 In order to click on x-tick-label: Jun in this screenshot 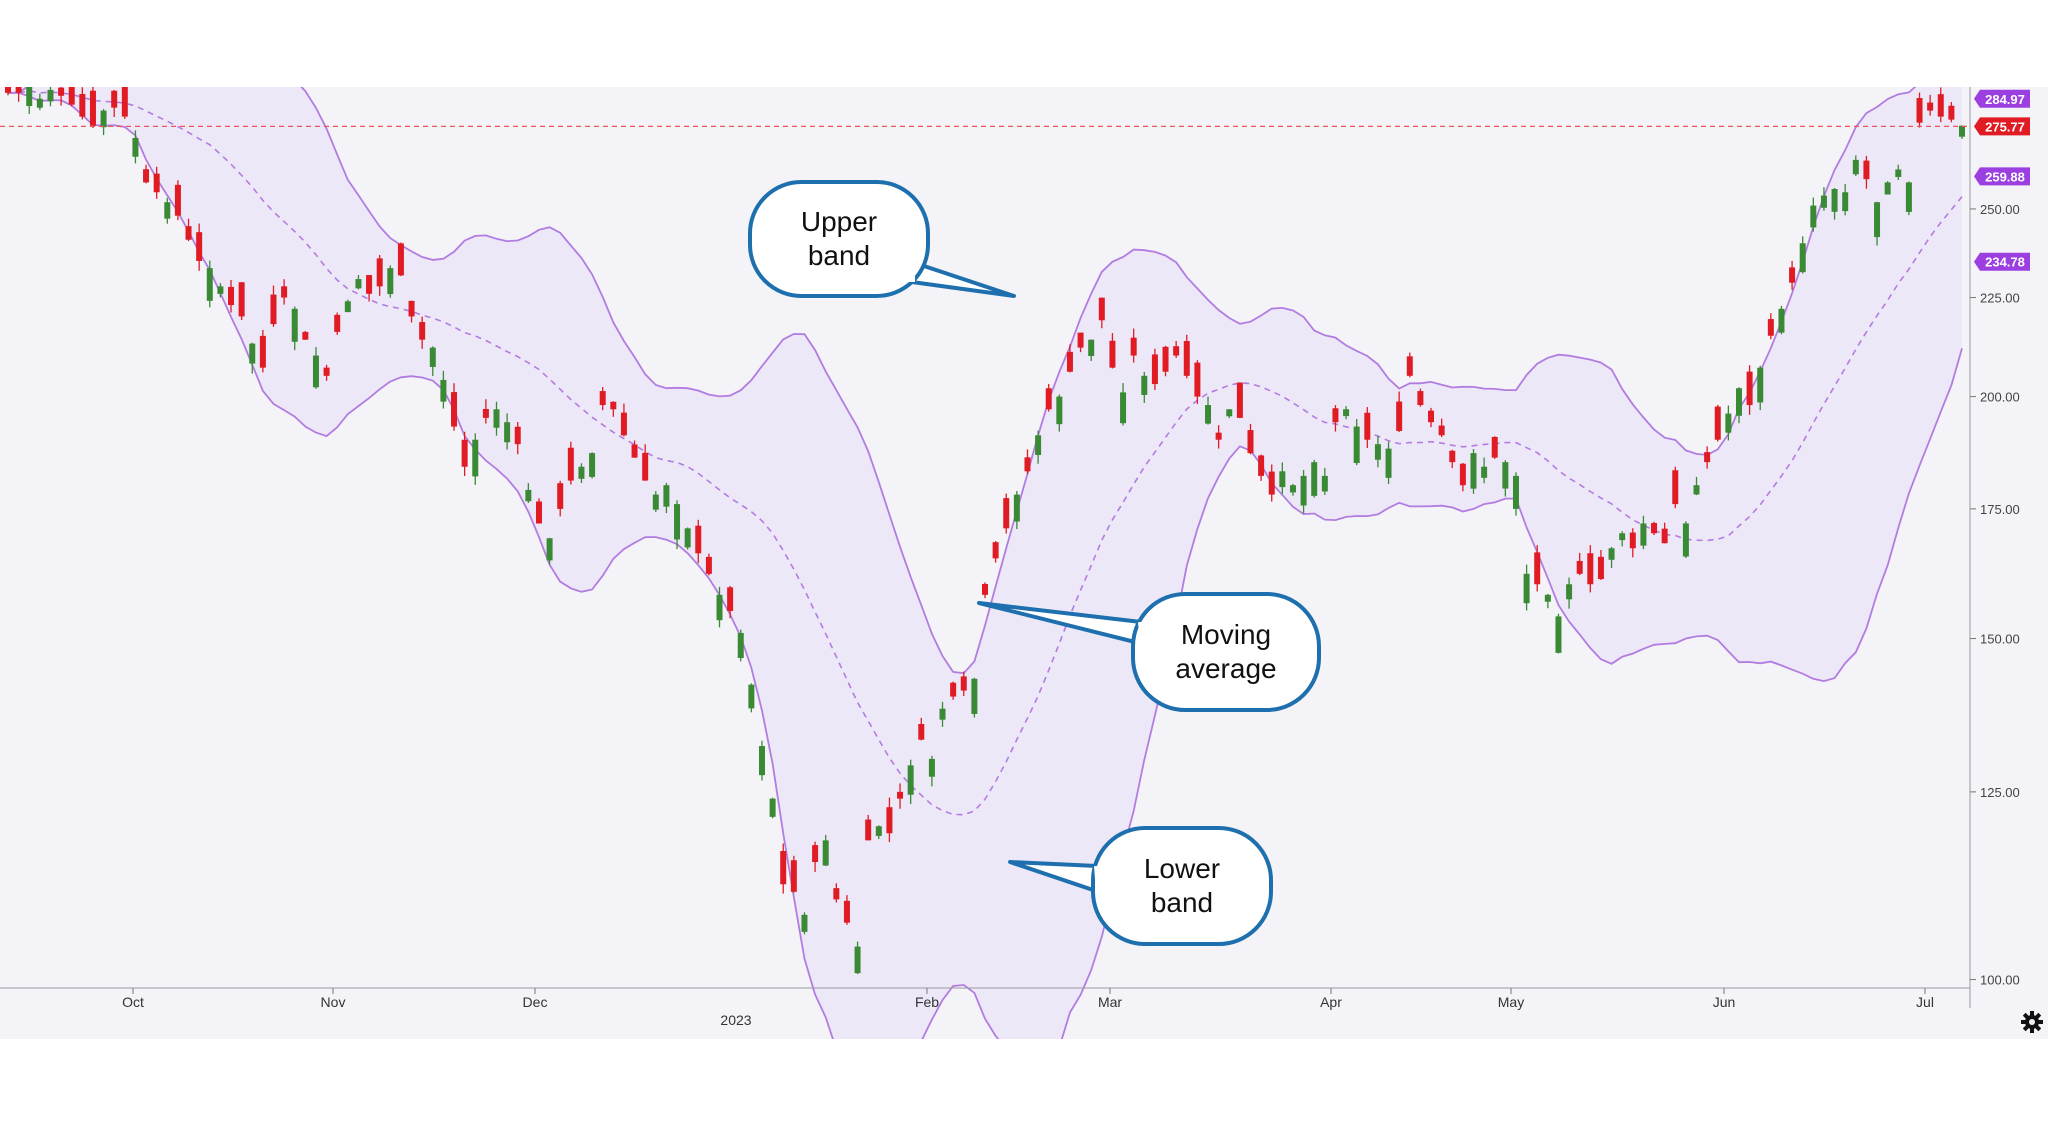, I will do `click(1724, 1002)`.